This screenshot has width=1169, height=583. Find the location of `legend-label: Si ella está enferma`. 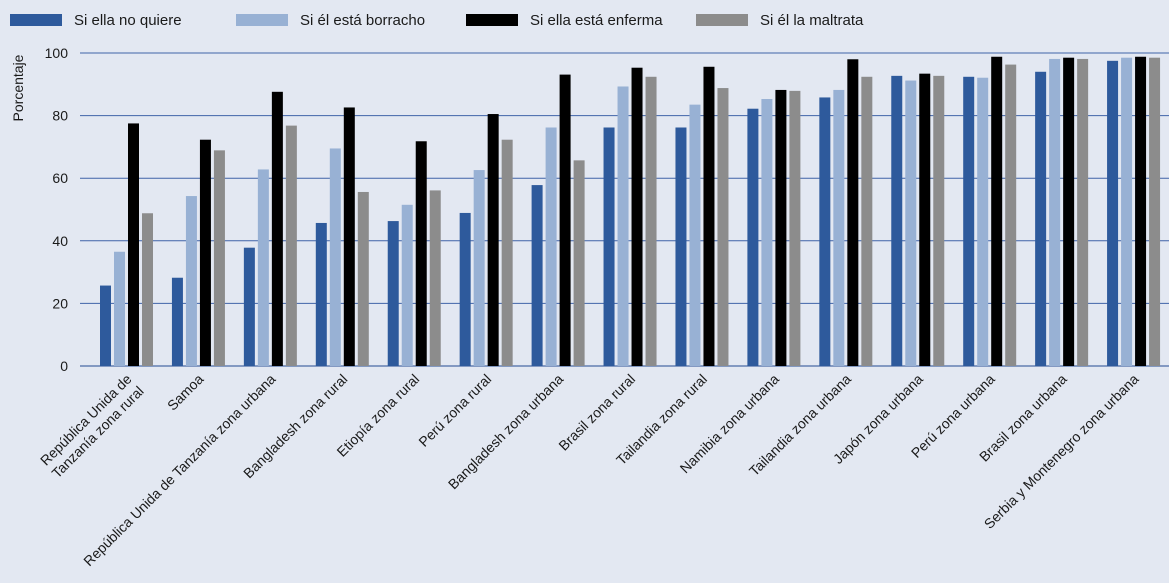

legend-label: Si ella está enferma is located at coordinates (596, 20).